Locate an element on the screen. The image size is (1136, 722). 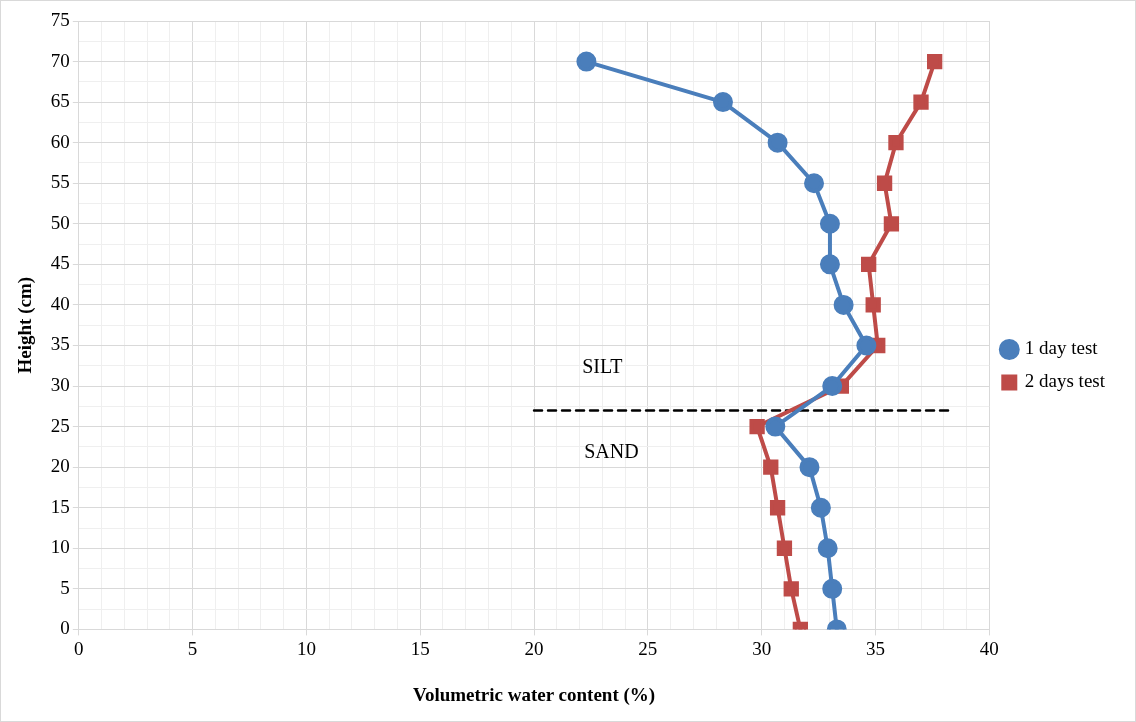
x-tick-label: 10 is located at coordinates (306, 648).